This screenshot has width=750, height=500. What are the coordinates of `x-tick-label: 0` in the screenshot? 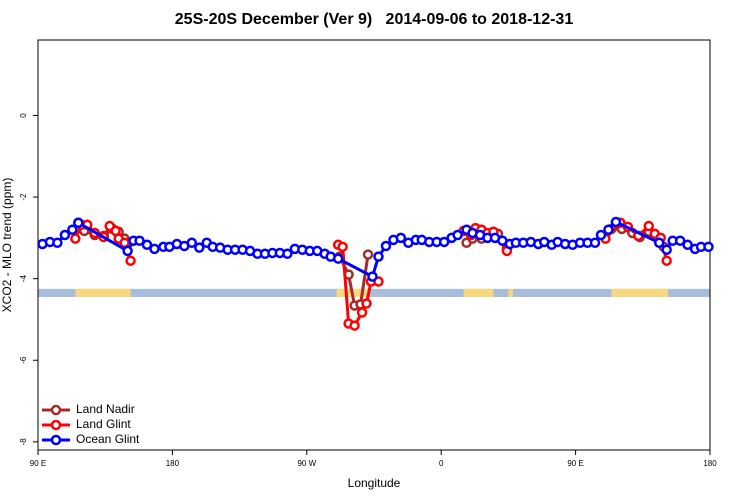 It's located at (441, 463).